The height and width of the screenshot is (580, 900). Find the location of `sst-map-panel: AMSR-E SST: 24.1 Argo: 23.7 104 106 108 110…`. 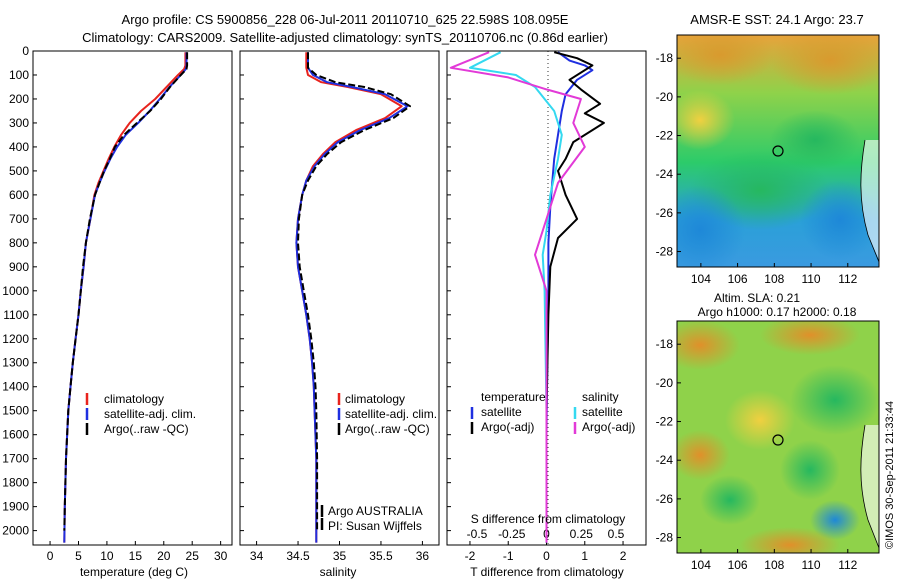

sst-map-panel: AMSR-E SST: 24.1 Argo: 23.7 104 106 108 110… is located at coordinates (768, 149).